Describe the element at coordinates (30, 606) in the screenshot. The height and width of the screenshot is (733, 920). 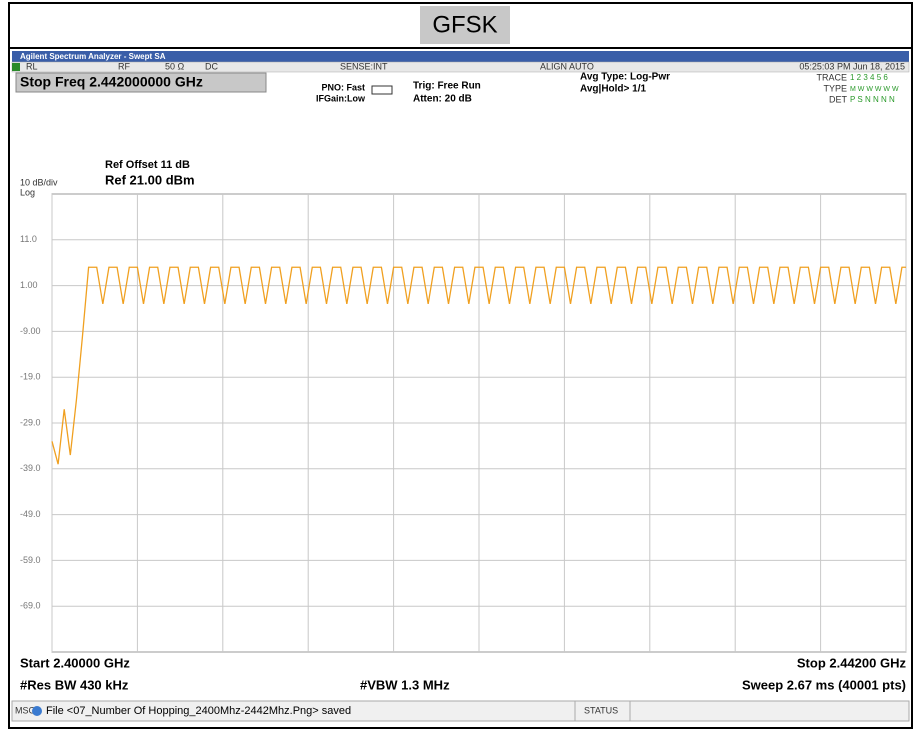
I see `y-tick-label: -69.0` at that location.